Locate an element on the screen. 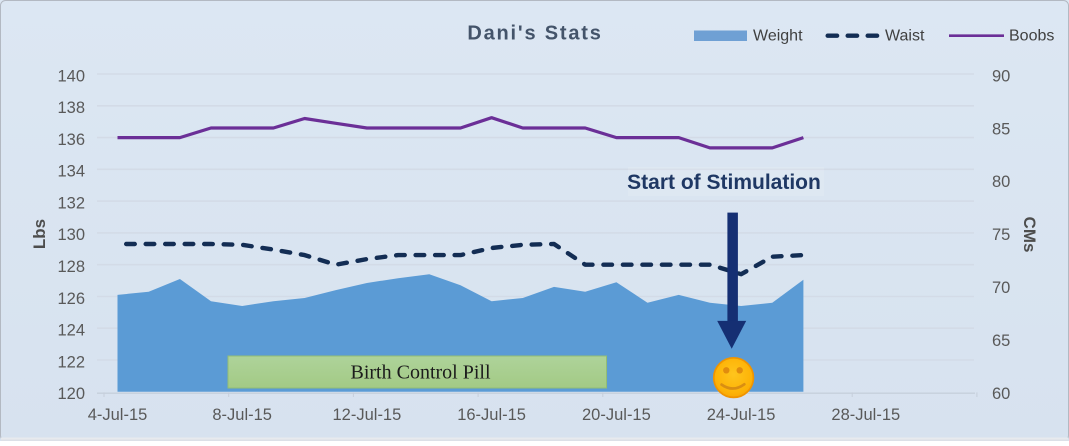 This screenshot has width=1069, height=446. svg-text: 24-Jul-15 is located at coordinates (741, 415).